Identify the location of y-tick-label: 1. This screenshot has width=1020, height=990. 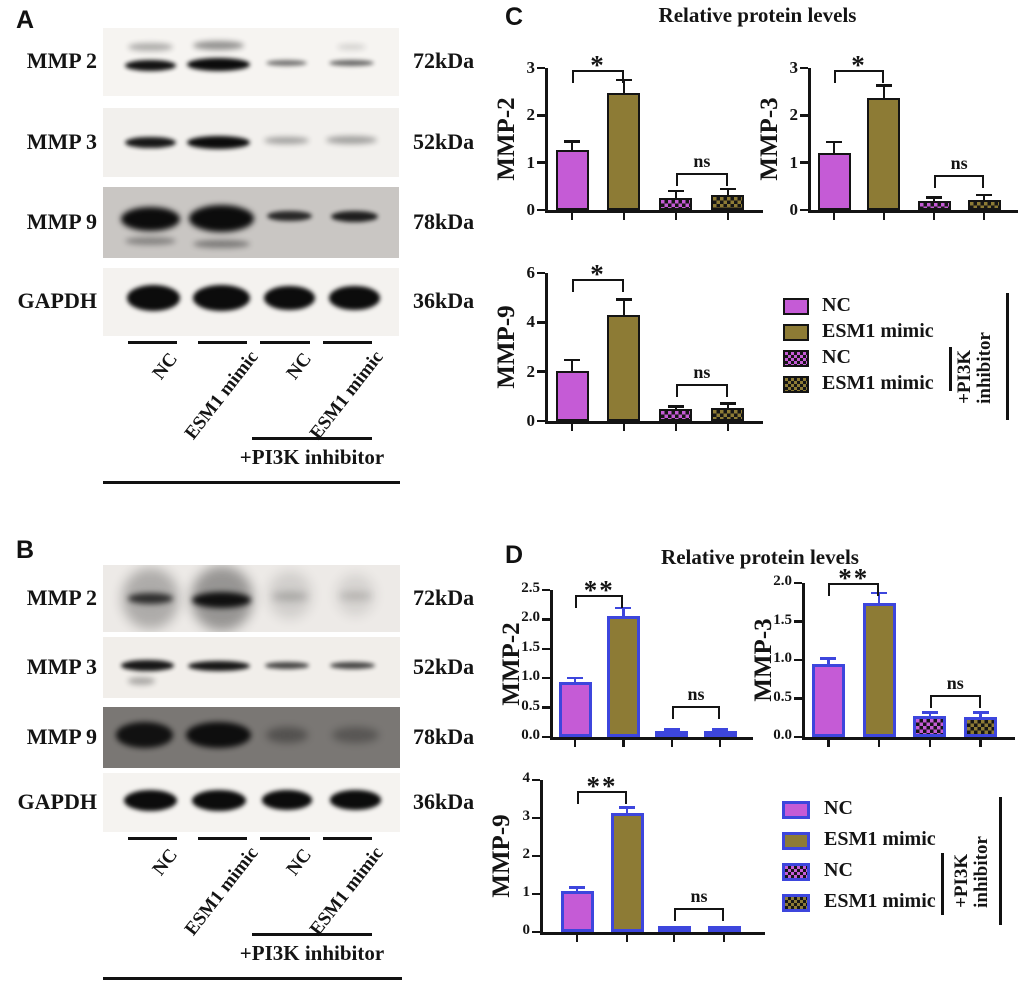
(526, 892).